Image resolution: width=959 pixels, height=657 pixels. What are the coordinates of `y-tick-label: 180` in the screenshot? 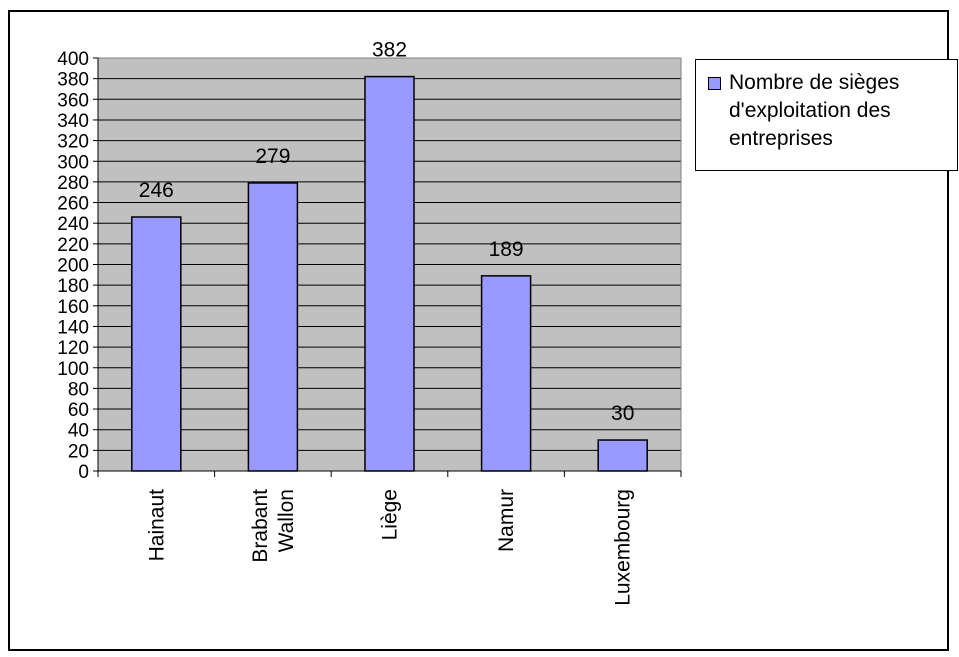 It's located at (73, 286).